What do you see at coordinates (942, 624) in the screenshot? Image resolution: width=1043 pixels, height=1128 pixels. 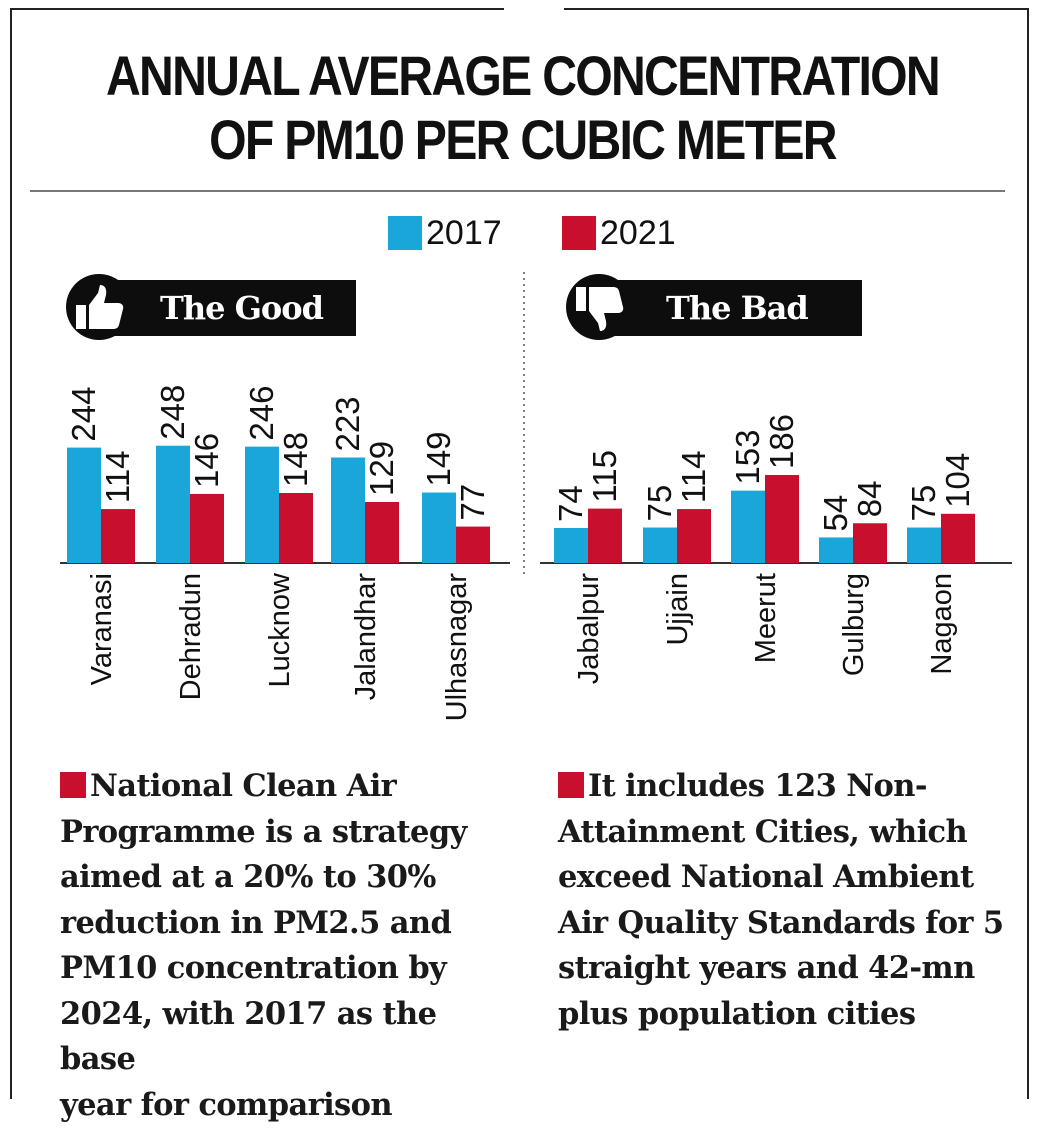 I see `bad-category-label-nagaon: Nagaon` at bounding box center [942, 624].